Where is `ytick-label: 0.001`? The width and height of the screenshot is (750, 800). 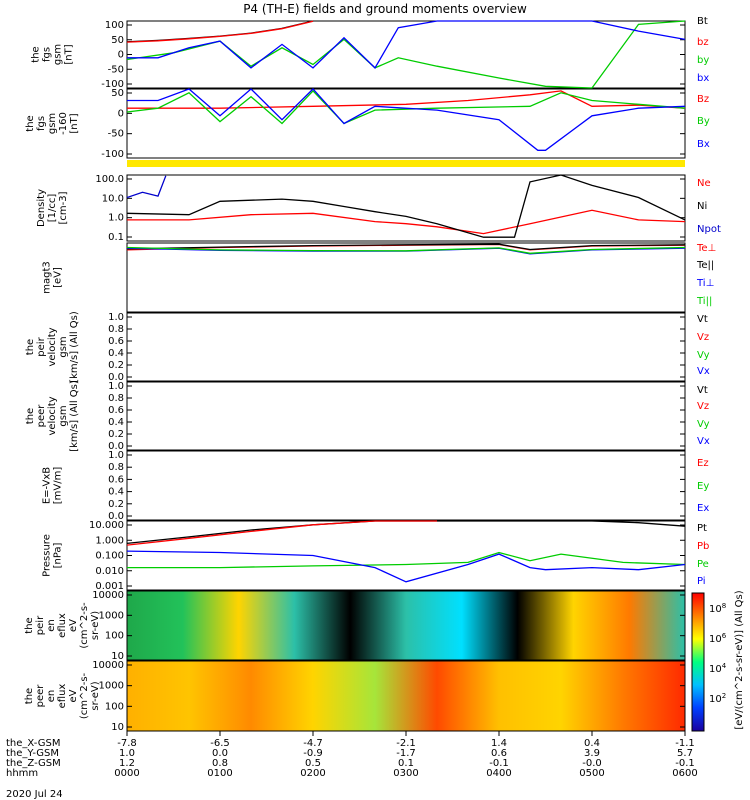
ytick-label: 0.001 is located at coordinates (109, 586).